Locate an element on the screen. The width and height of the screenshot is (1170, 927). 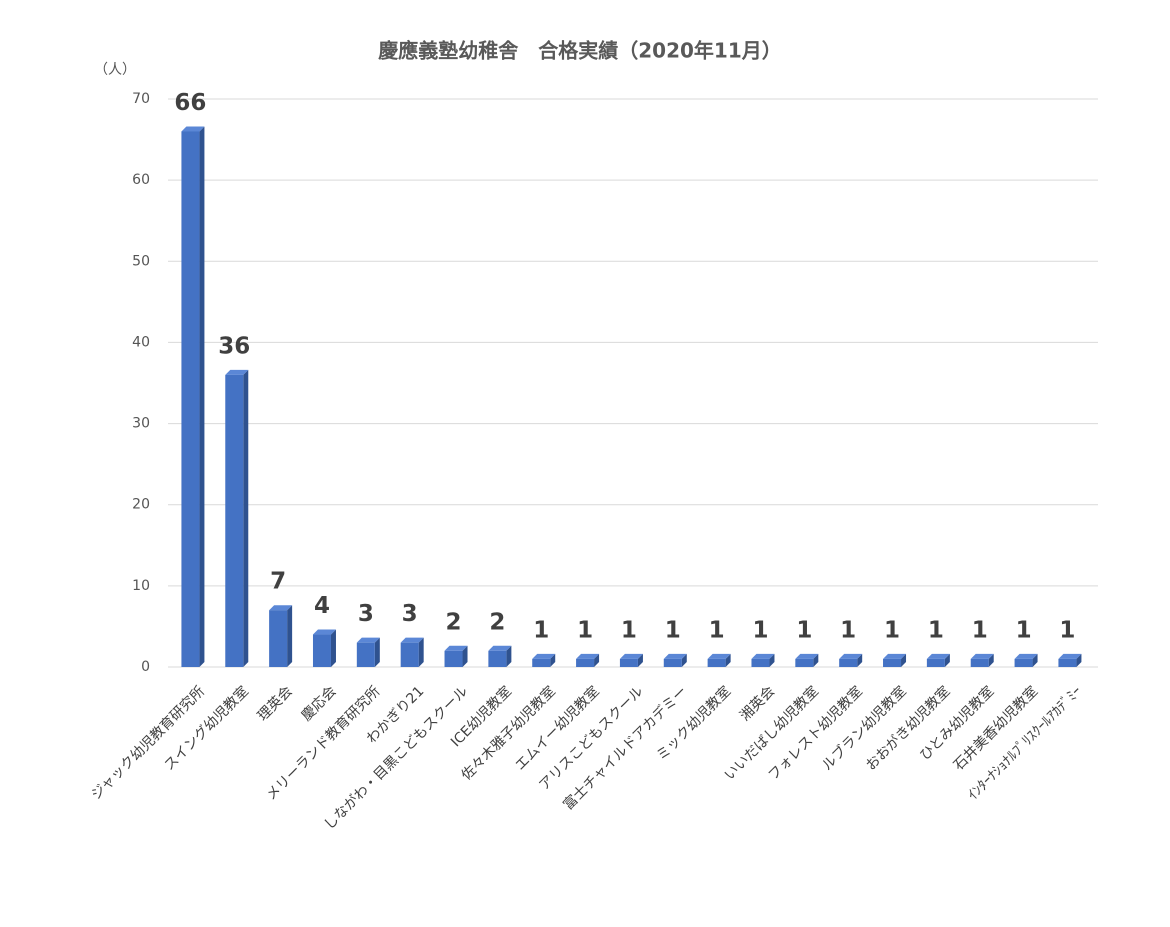
y-tick-label: 60 is located at coordinates (141, 180).